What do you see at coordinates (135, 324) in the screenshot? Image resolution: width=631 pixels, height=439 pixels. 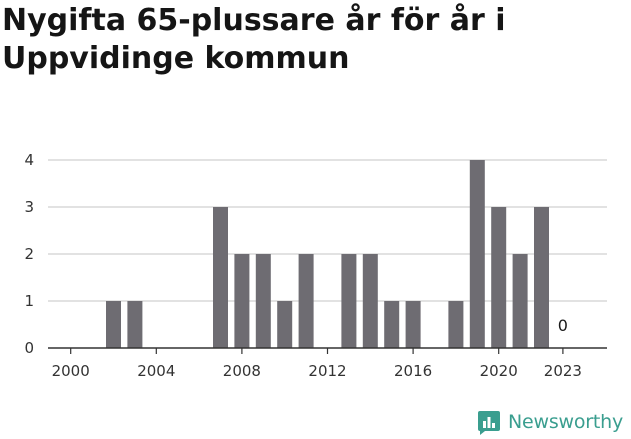 I see `bar-2003` at bounding box center [135, 324].